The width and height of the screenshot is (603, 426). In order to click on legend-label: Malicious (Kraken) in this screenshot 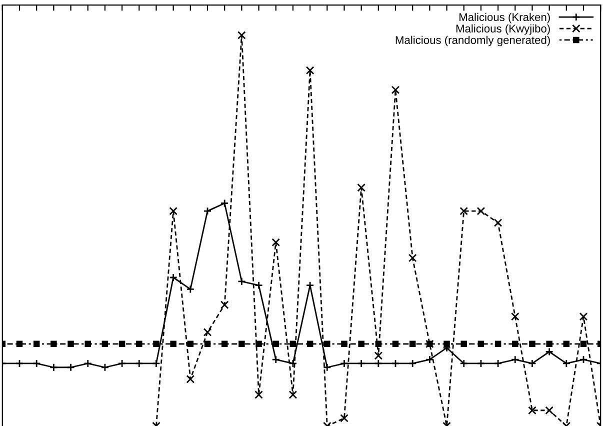, I will do `click(505, 18)`.